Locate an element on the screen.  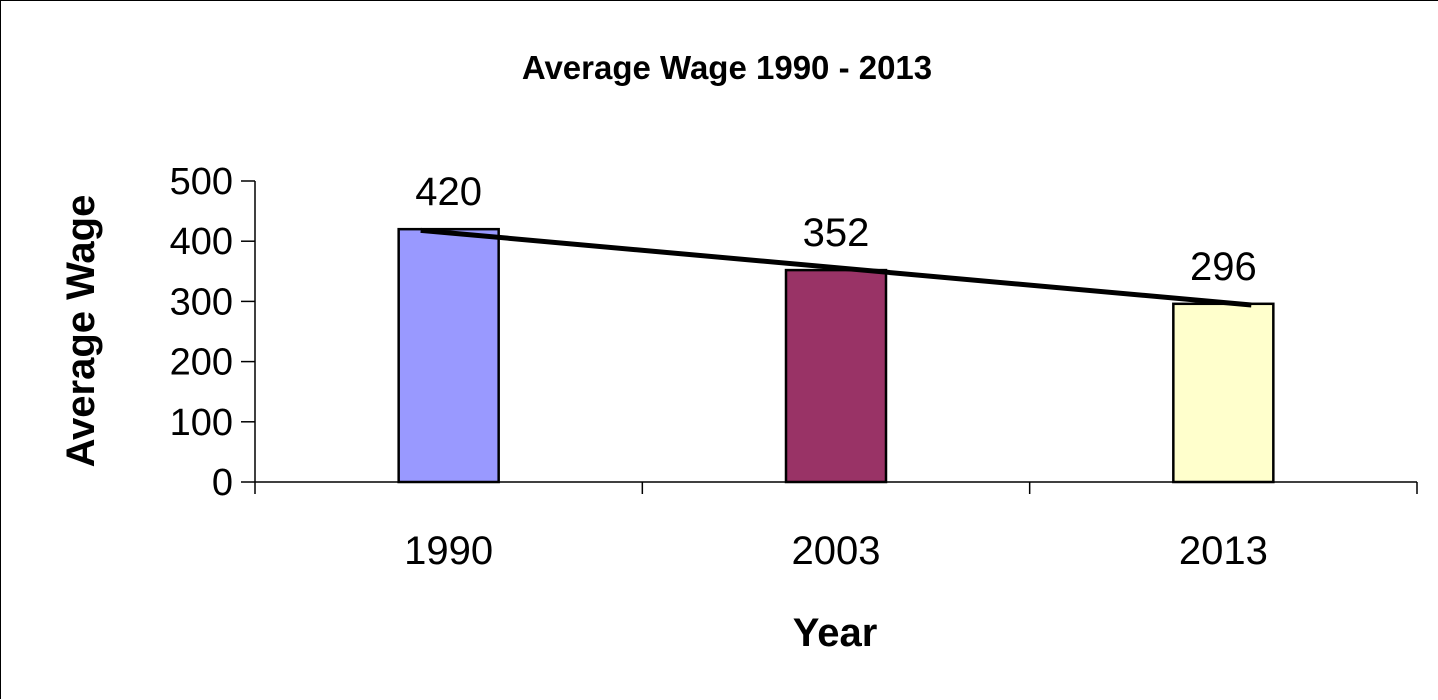
y-tick-label: 500 is located at coordinates (201, 182).